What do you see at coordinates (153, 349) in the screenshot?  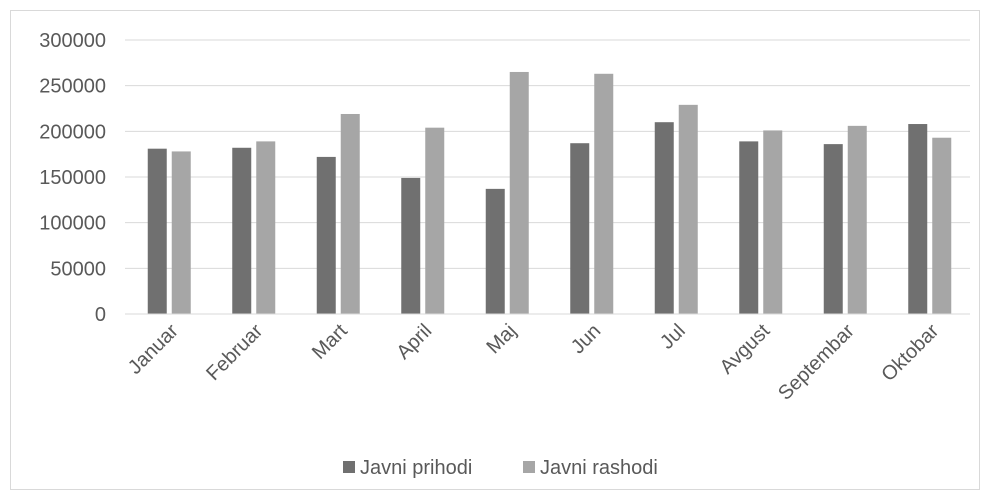 I see `x-tick-label: Januar` at bounding box center [153, 349].